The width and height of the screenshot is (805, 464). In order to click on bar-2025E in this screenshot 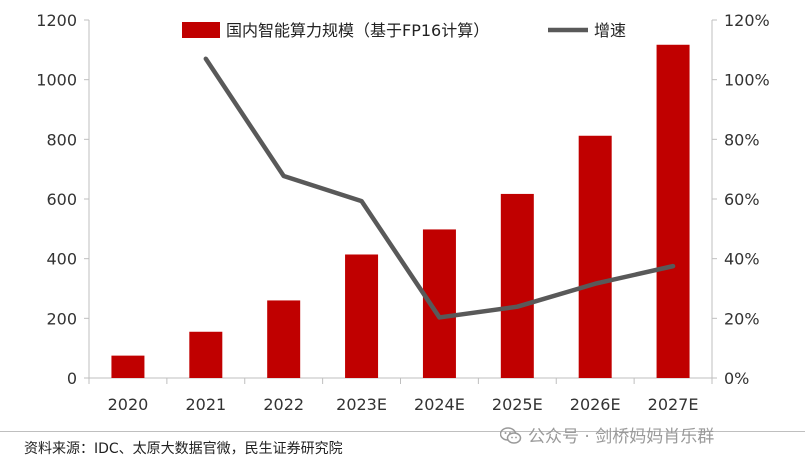, I will do `click(517, 285)`.